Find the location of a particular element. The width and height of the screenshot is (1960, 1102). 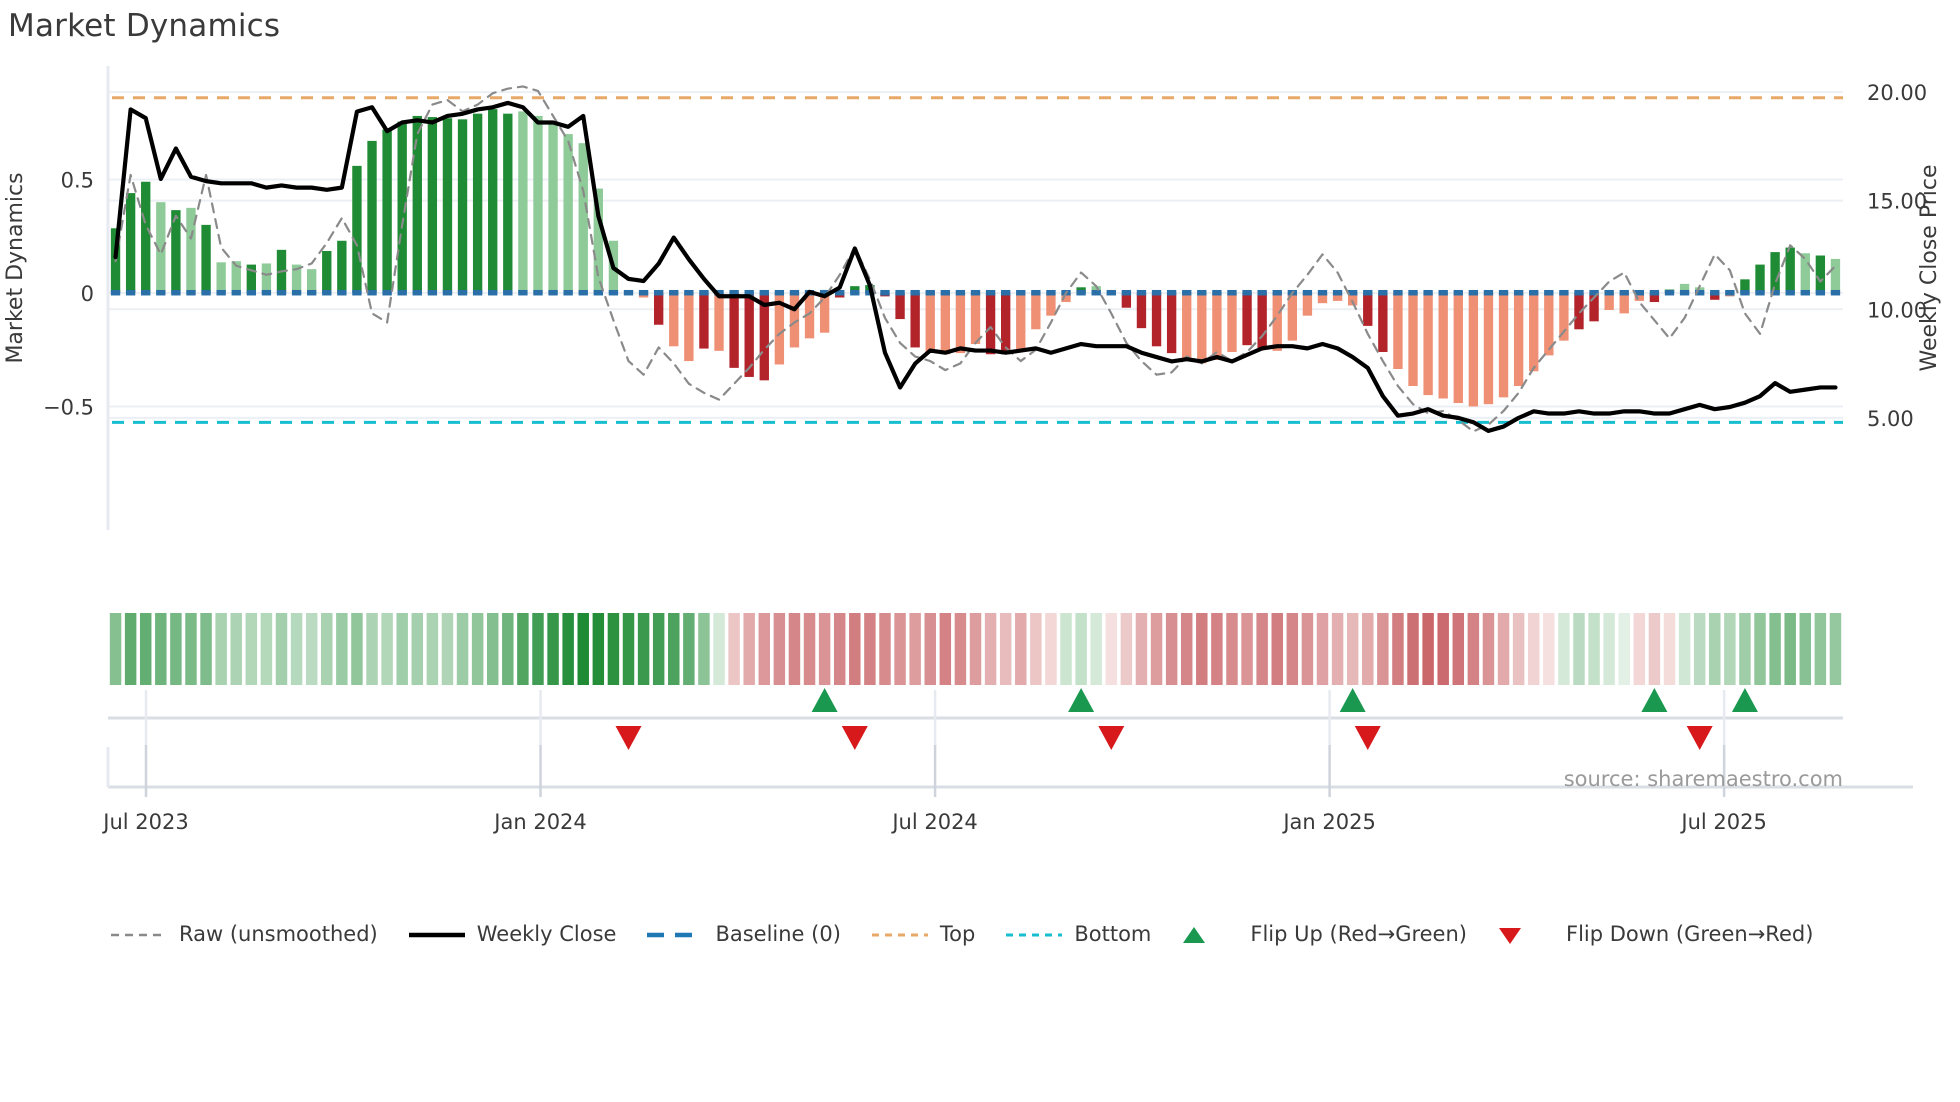

legend-item: Flip Up (Red→Green) is located at coordinates (1324, 934).